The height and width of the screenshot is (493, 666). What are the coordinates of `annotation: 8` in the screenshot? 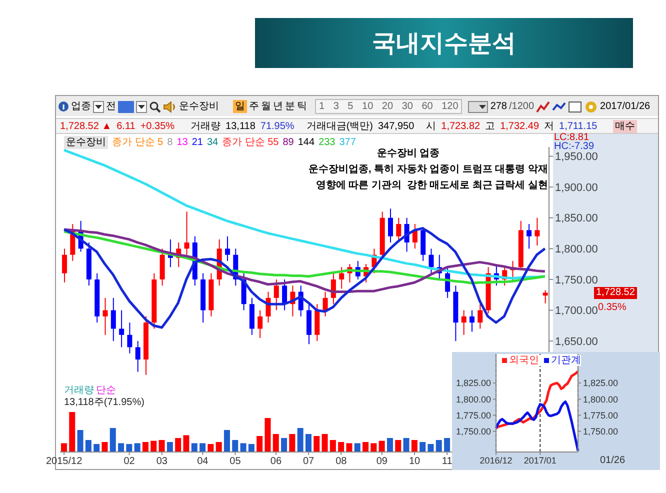 It's located at (170, 142).